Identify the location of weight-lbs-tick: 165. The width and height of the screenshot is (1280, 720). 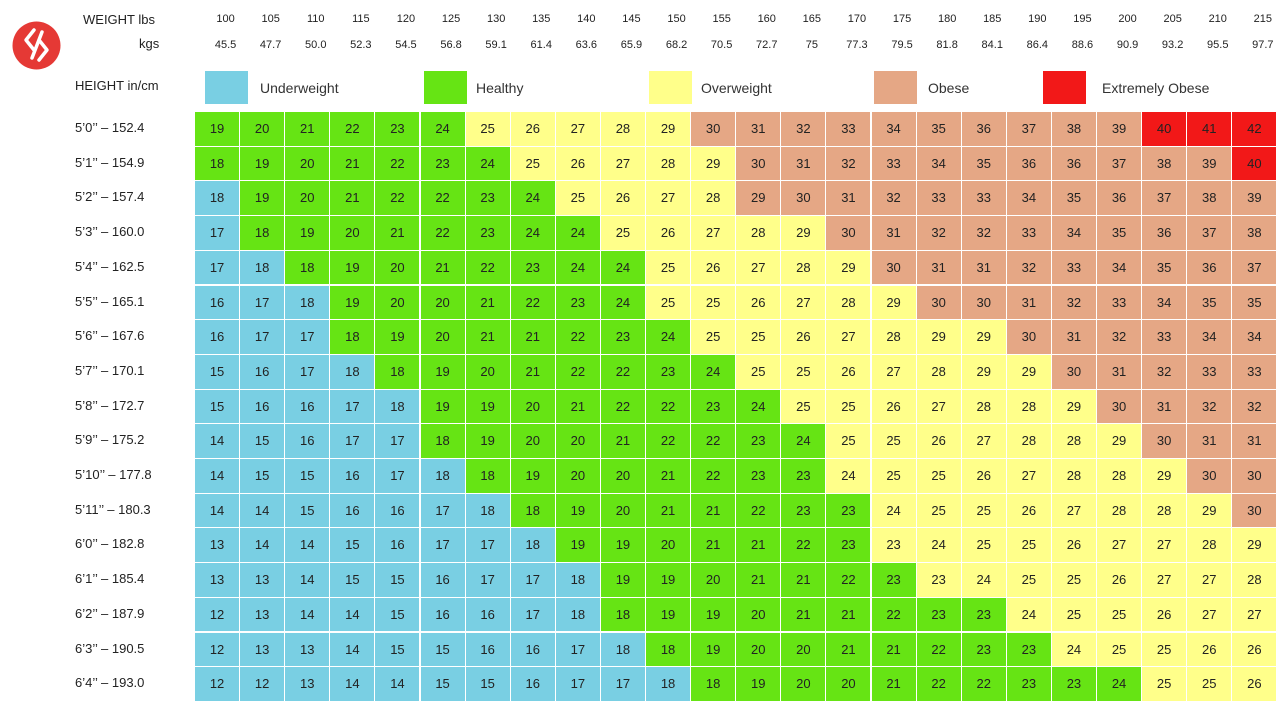
(812, 19).